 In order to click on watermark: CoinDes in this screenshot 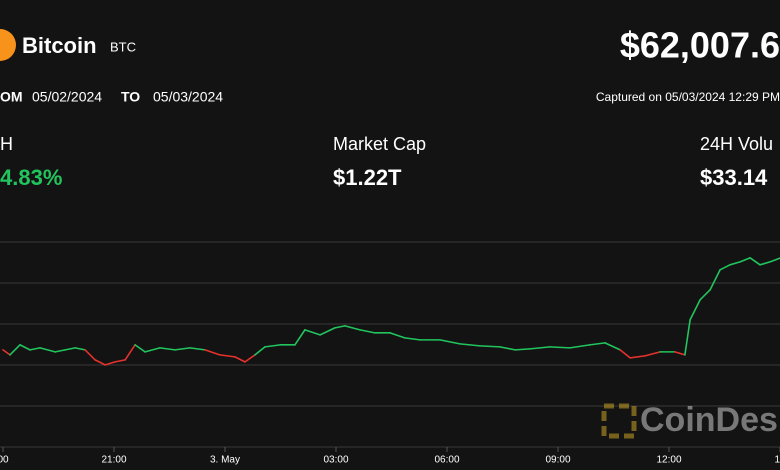, I will do `click(689, 420)`.